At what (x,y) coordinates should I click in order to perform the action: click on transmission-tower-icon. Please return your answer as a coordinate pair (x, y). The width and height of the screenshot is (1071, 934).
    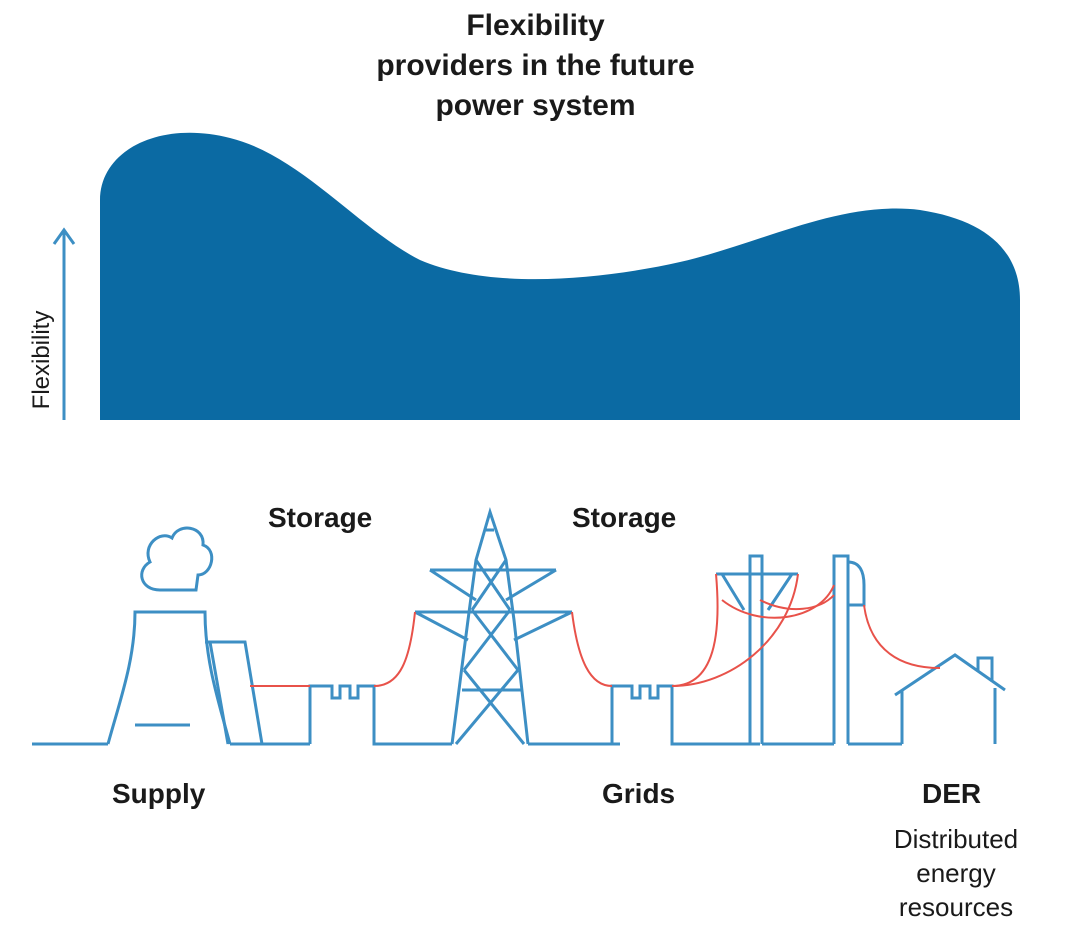
    Looking at the image, I should click on (517, 626).